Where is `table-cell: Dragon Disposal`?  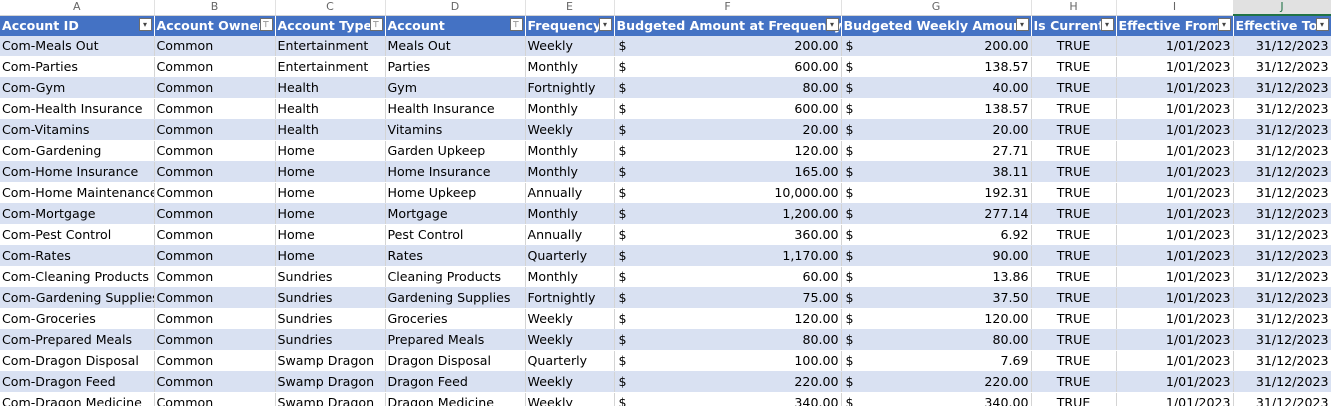
table-cell: Dragon Disposal is located at coordinates (455, 361).